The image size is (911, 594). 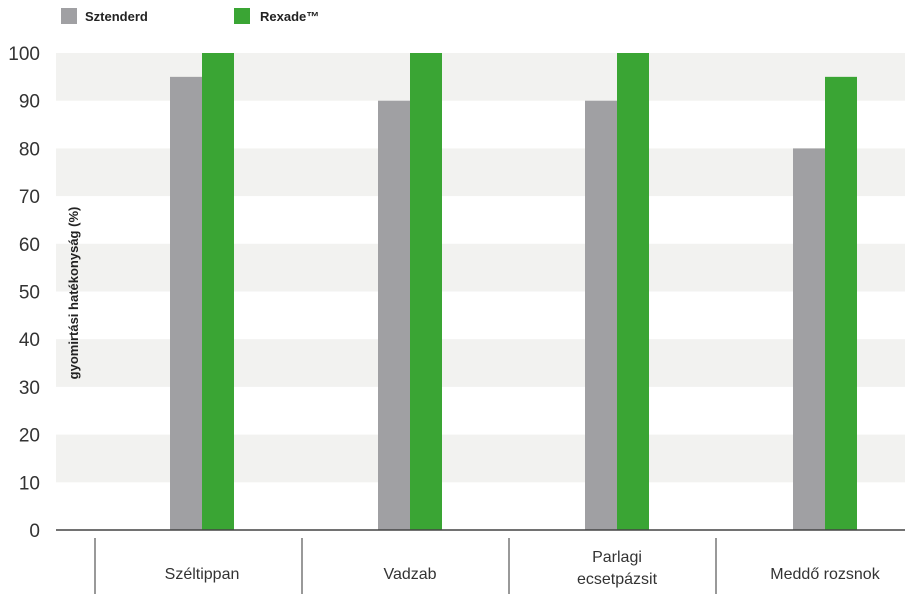 What do you see at coordinates (69, 16) in the screenshot?
I see `legend-swatch-sztenderd` at bounding box center [69, 16].